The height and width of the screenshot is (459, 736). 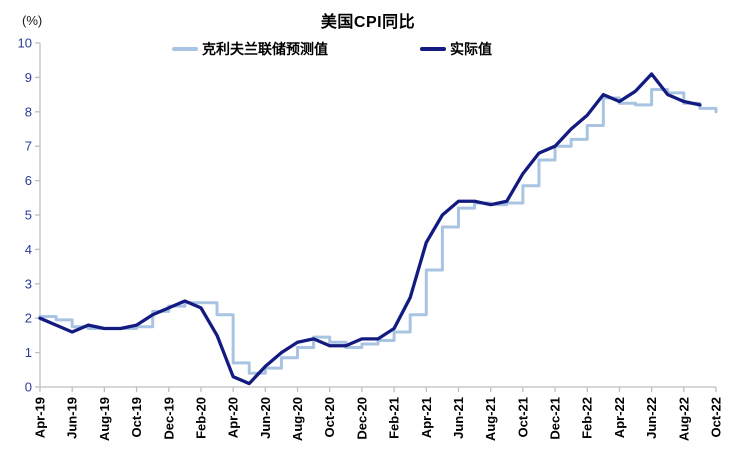 I want to click on x-tick-label: Feb-20, so click(x=200, y=418).